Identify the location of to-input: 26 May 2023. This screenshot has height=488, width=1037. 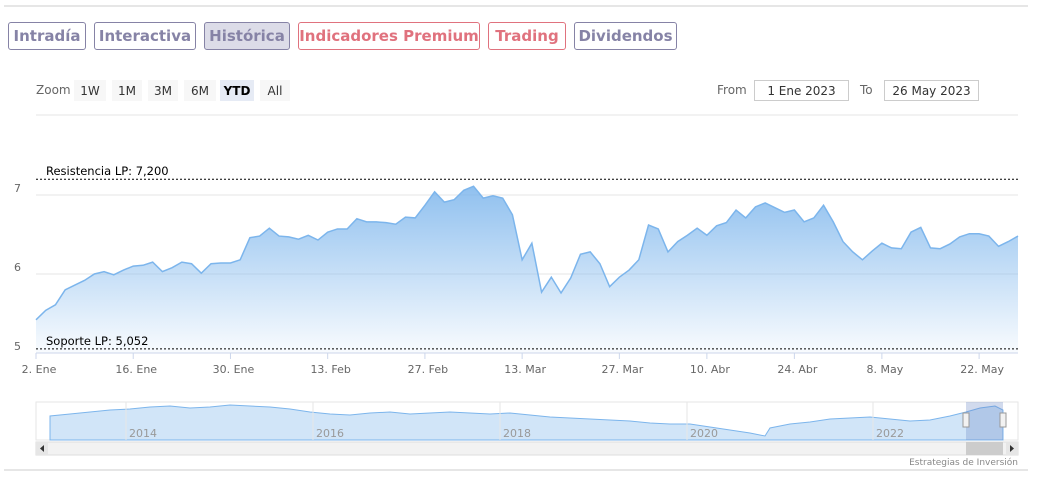
(931, 90).